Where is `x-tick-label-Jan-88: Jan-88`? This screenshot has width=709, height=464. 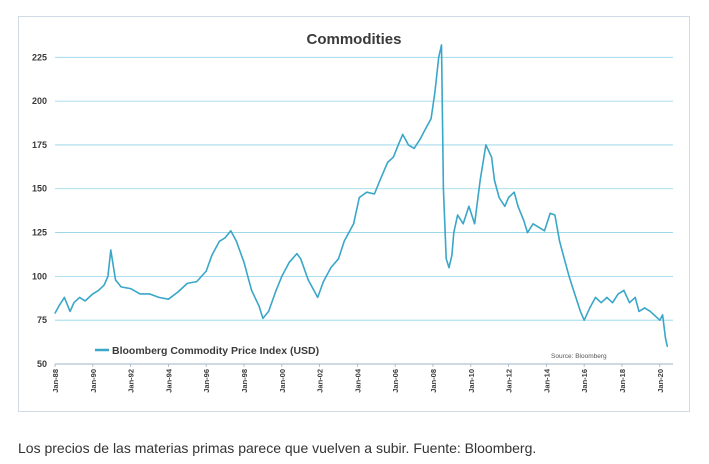
x-tick-label-Jan-88: Jan-88 is located at coordinates (55, 381).